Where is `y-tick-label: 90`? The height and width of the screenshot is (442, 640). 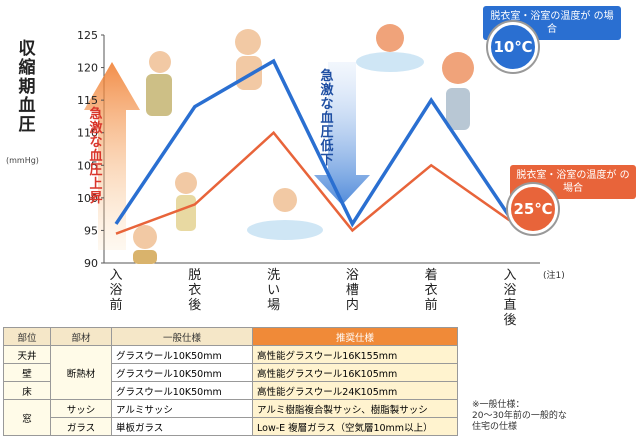
y-tick-label: 90 is located at coordinates (91, 263).